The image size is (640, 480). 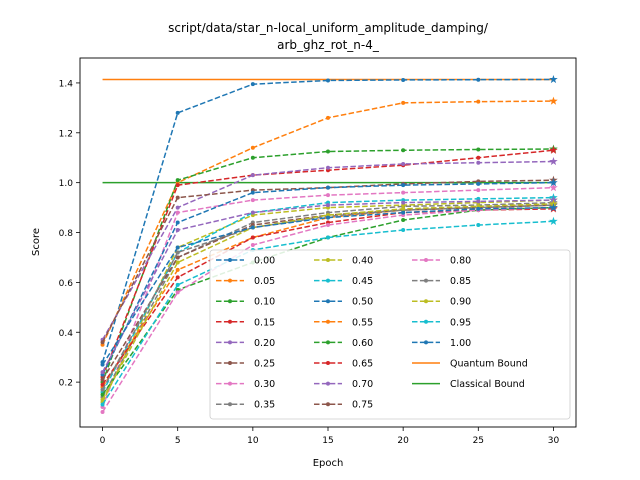 I want to click on y-tick-label: 0.8, so click(x=66, y=234).